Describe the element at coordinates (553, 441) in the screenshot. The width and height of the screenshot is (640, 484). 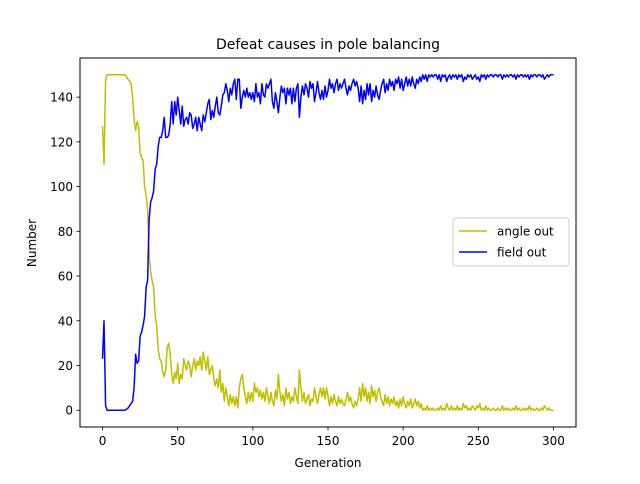
I see `x-tick-label: 300` at that location.